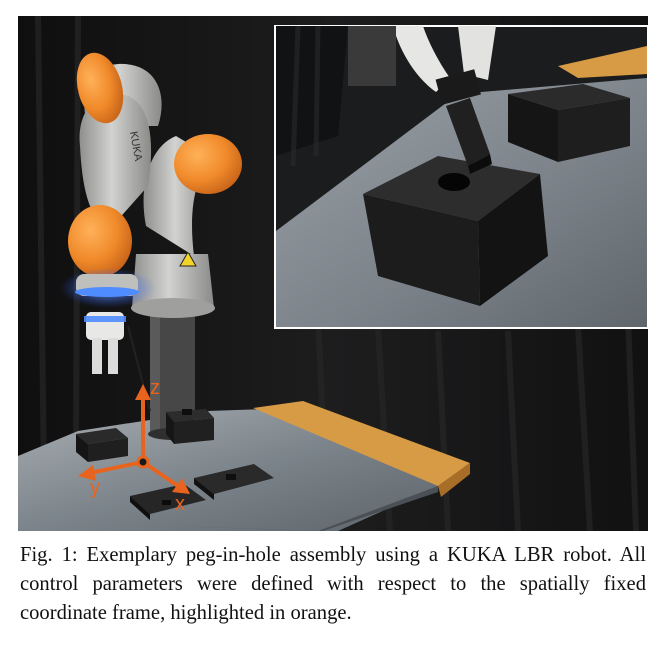 The image size is (664, 645). I want to click on table-plate-right, so click(234, 482).